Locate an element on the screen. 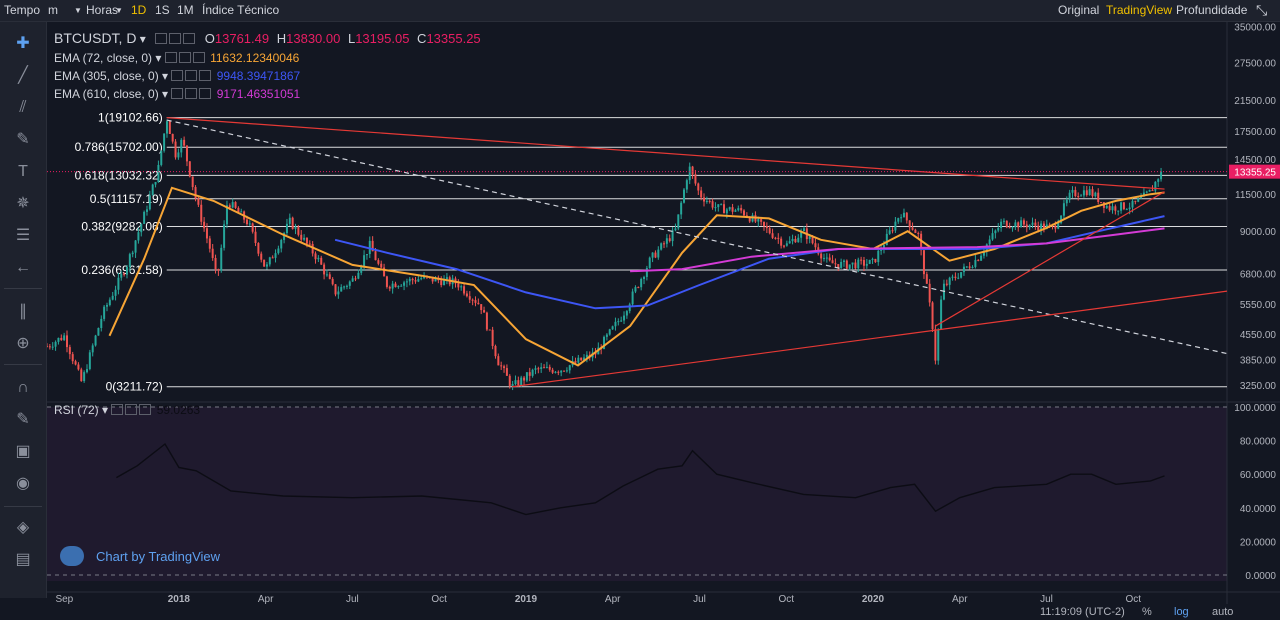  technical-index: Índice Técnico is located at coordinates (241, 10).